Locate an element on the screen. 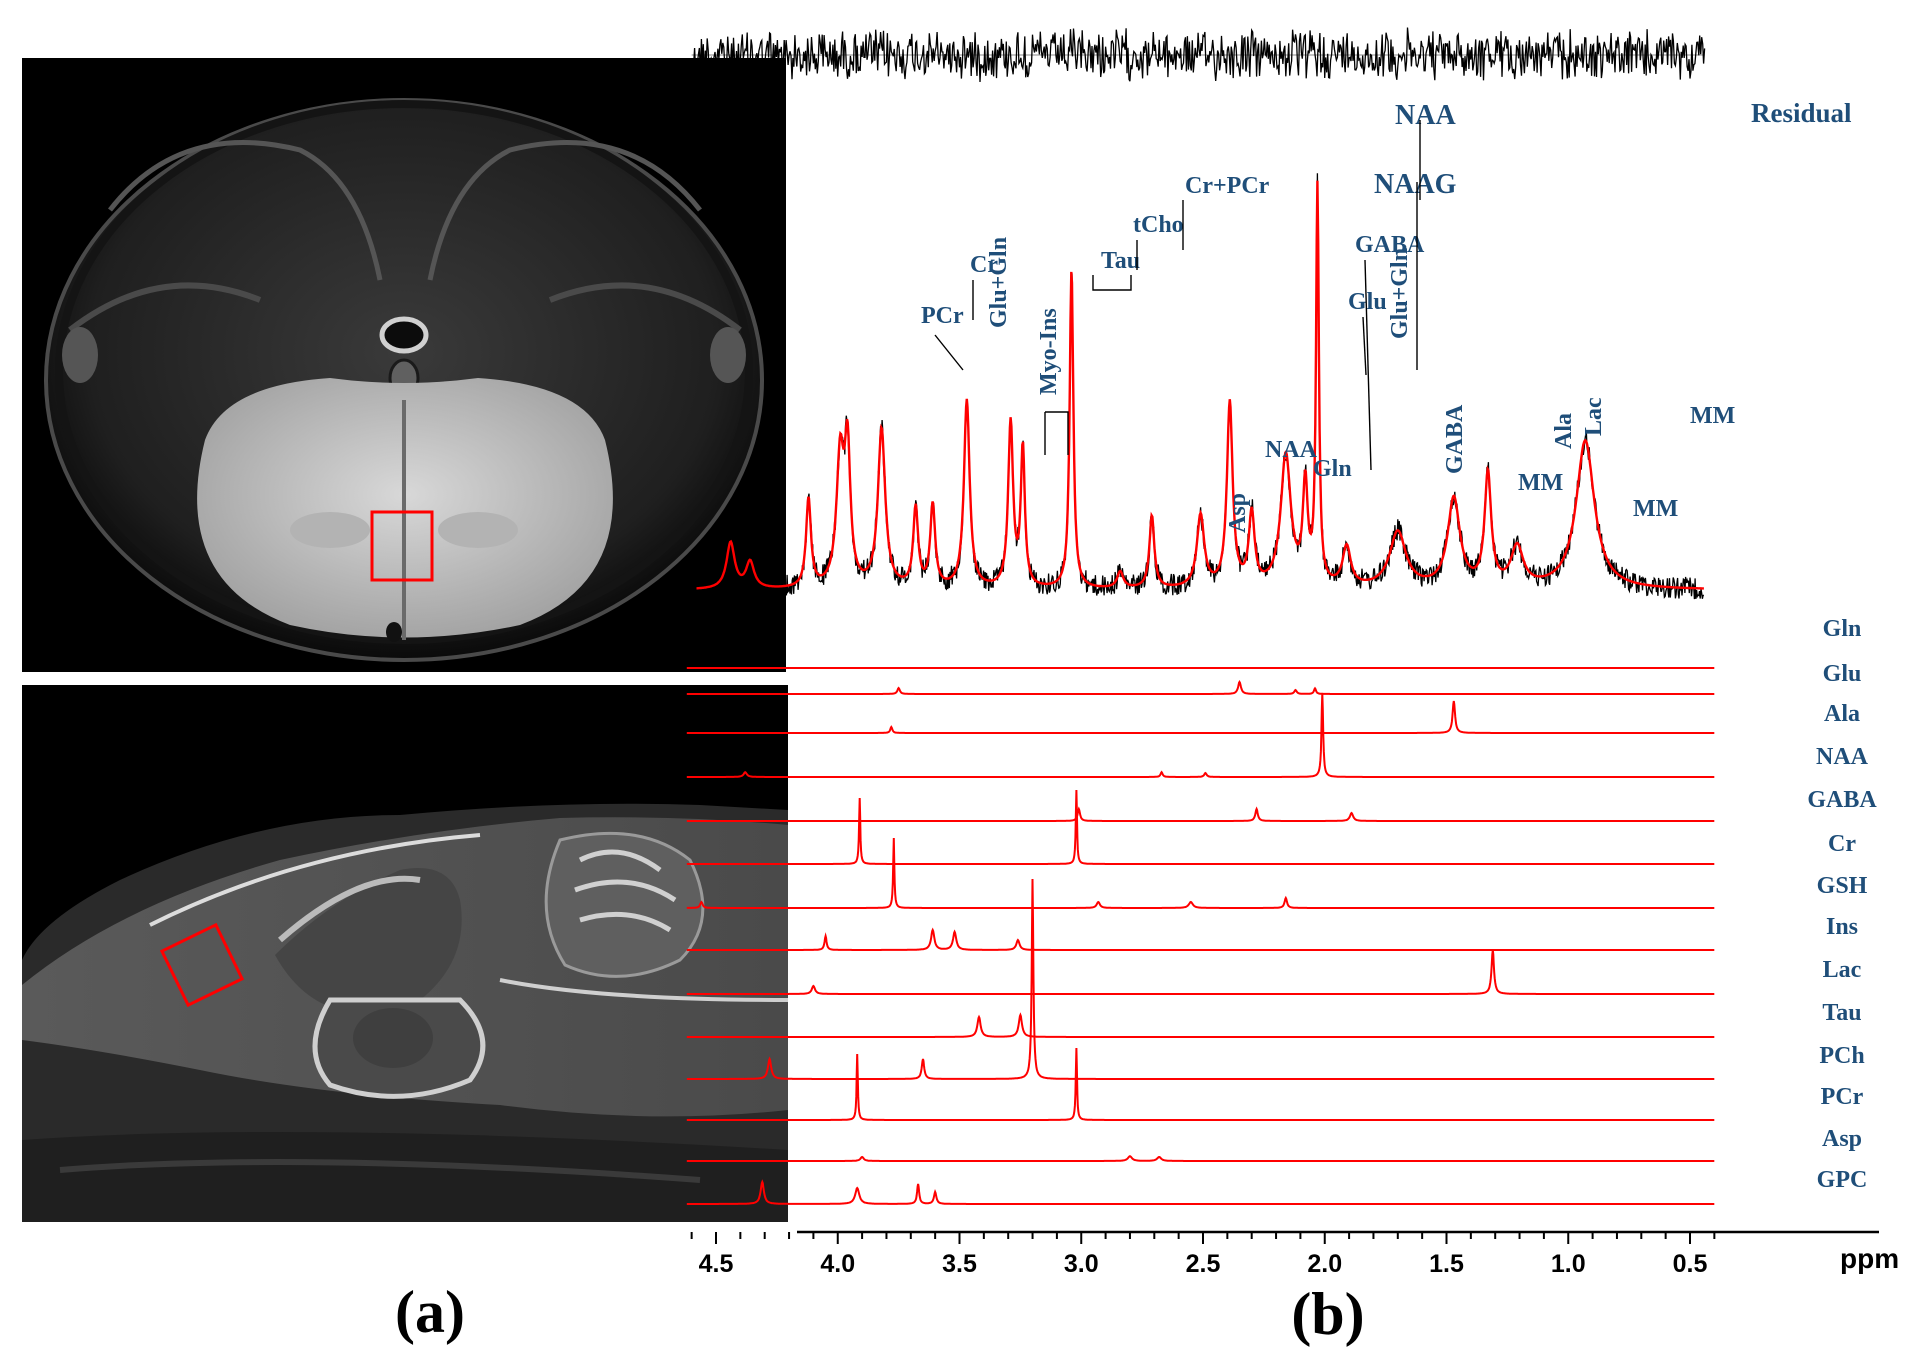  basis-line-gpc is located at coordinates (1200, 1192).